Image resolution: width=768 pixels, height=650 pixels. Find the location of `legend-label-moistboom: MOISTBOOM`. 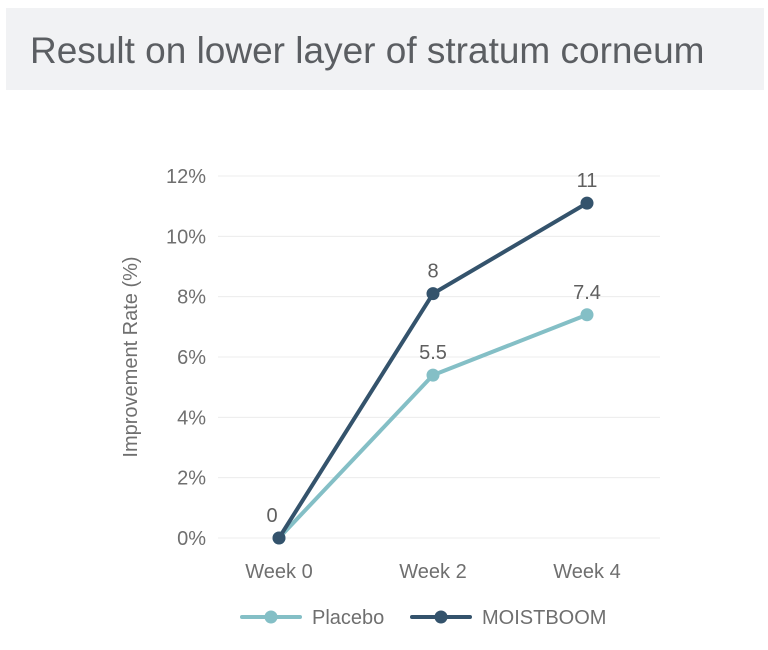

legend-label-moistboom: MOISTBOOM is located at coordinates (544, 618).